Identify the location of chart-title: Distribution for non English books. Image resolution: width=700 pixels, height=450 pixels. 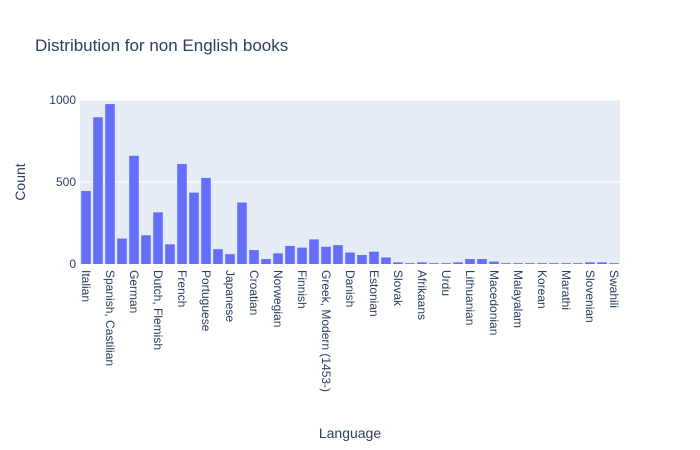
(161, 45).